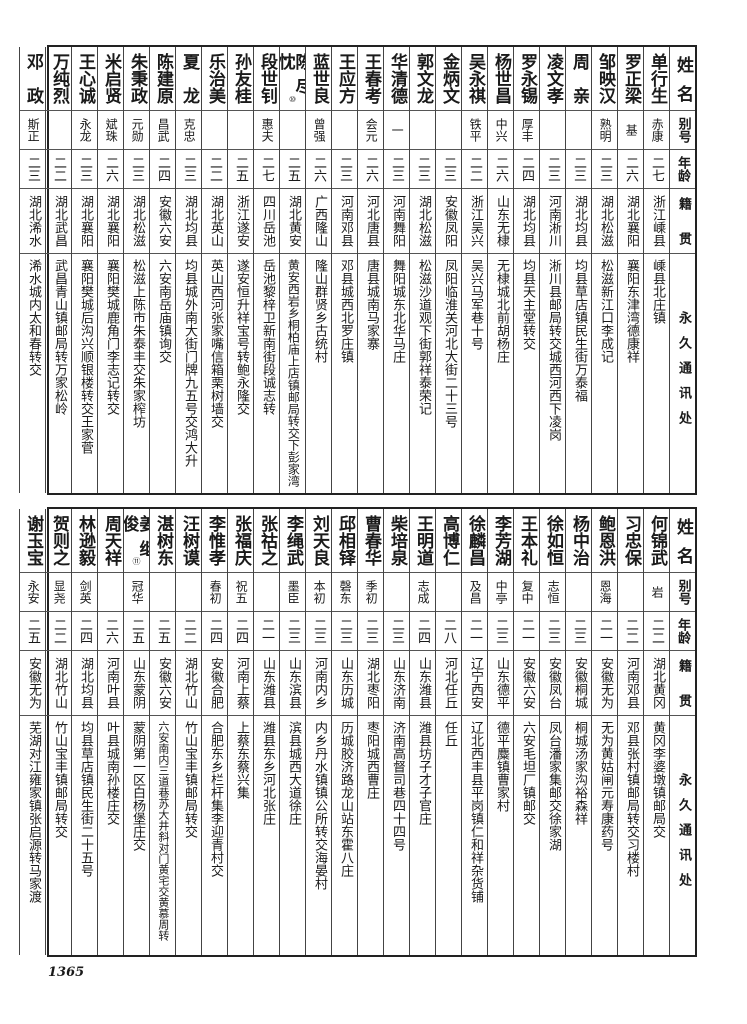  What do you see at coordinates (396, 130) in the screenshot?
I see `person-alias-cell: 一` at bounding box center [396, 130].